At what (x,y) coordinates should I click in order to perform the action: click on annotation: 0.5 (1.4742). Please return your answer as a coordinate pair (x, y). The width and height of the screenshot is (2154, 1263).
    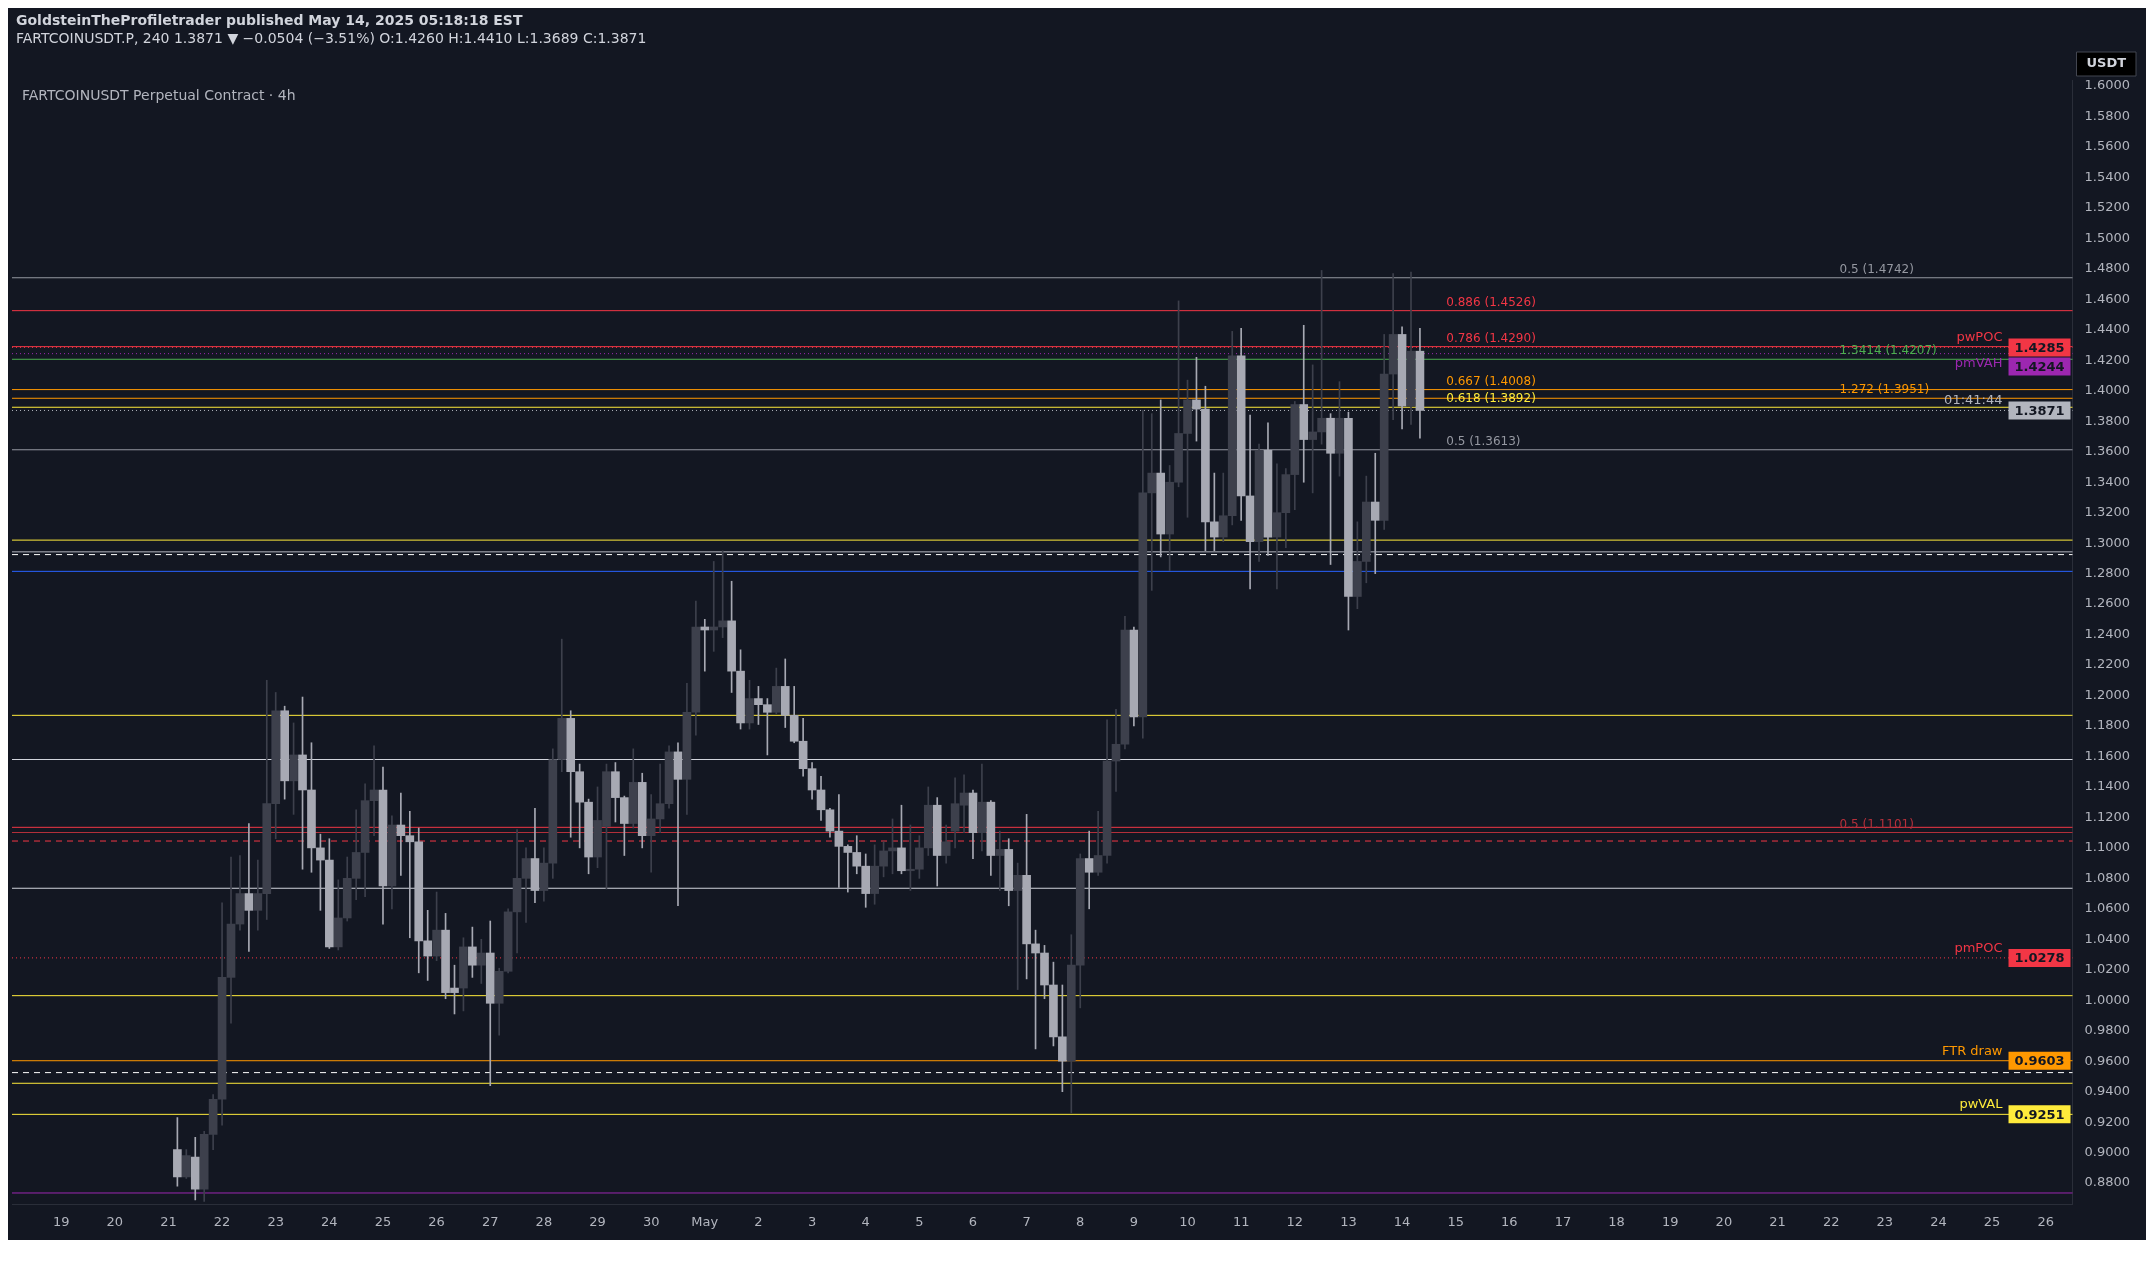
    Looking at the image, I should click on (1876, 268).